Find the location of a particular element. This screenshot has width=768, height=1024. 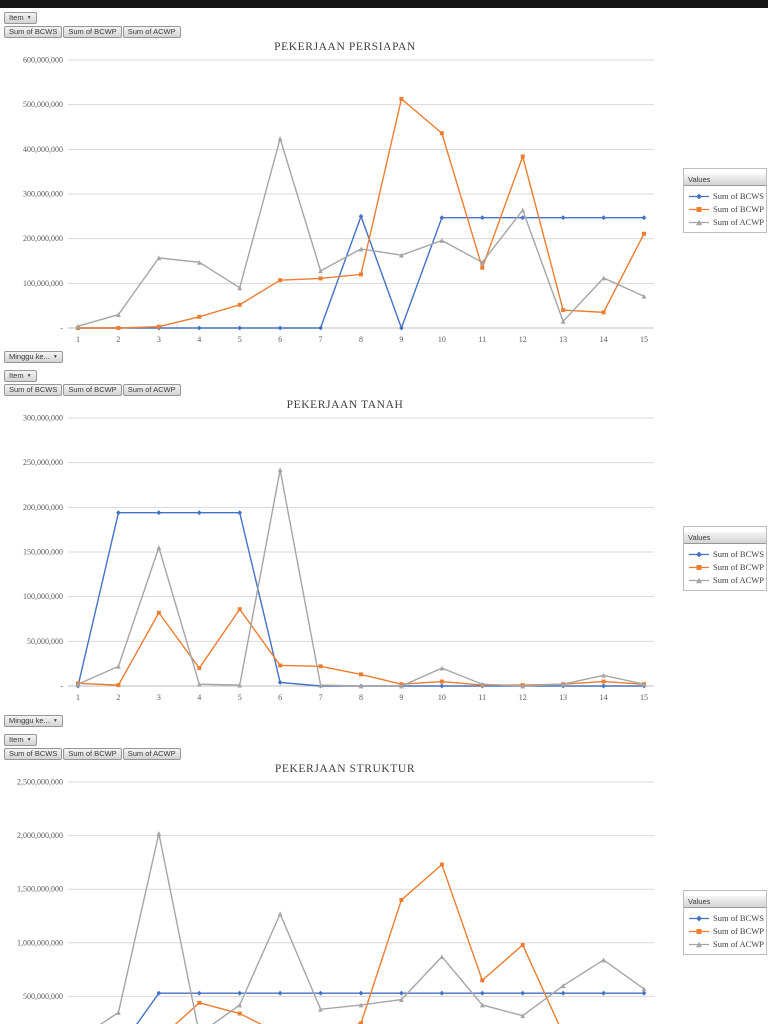

svg-text: 2,500,000,000 is located at coordinates (40, 782).